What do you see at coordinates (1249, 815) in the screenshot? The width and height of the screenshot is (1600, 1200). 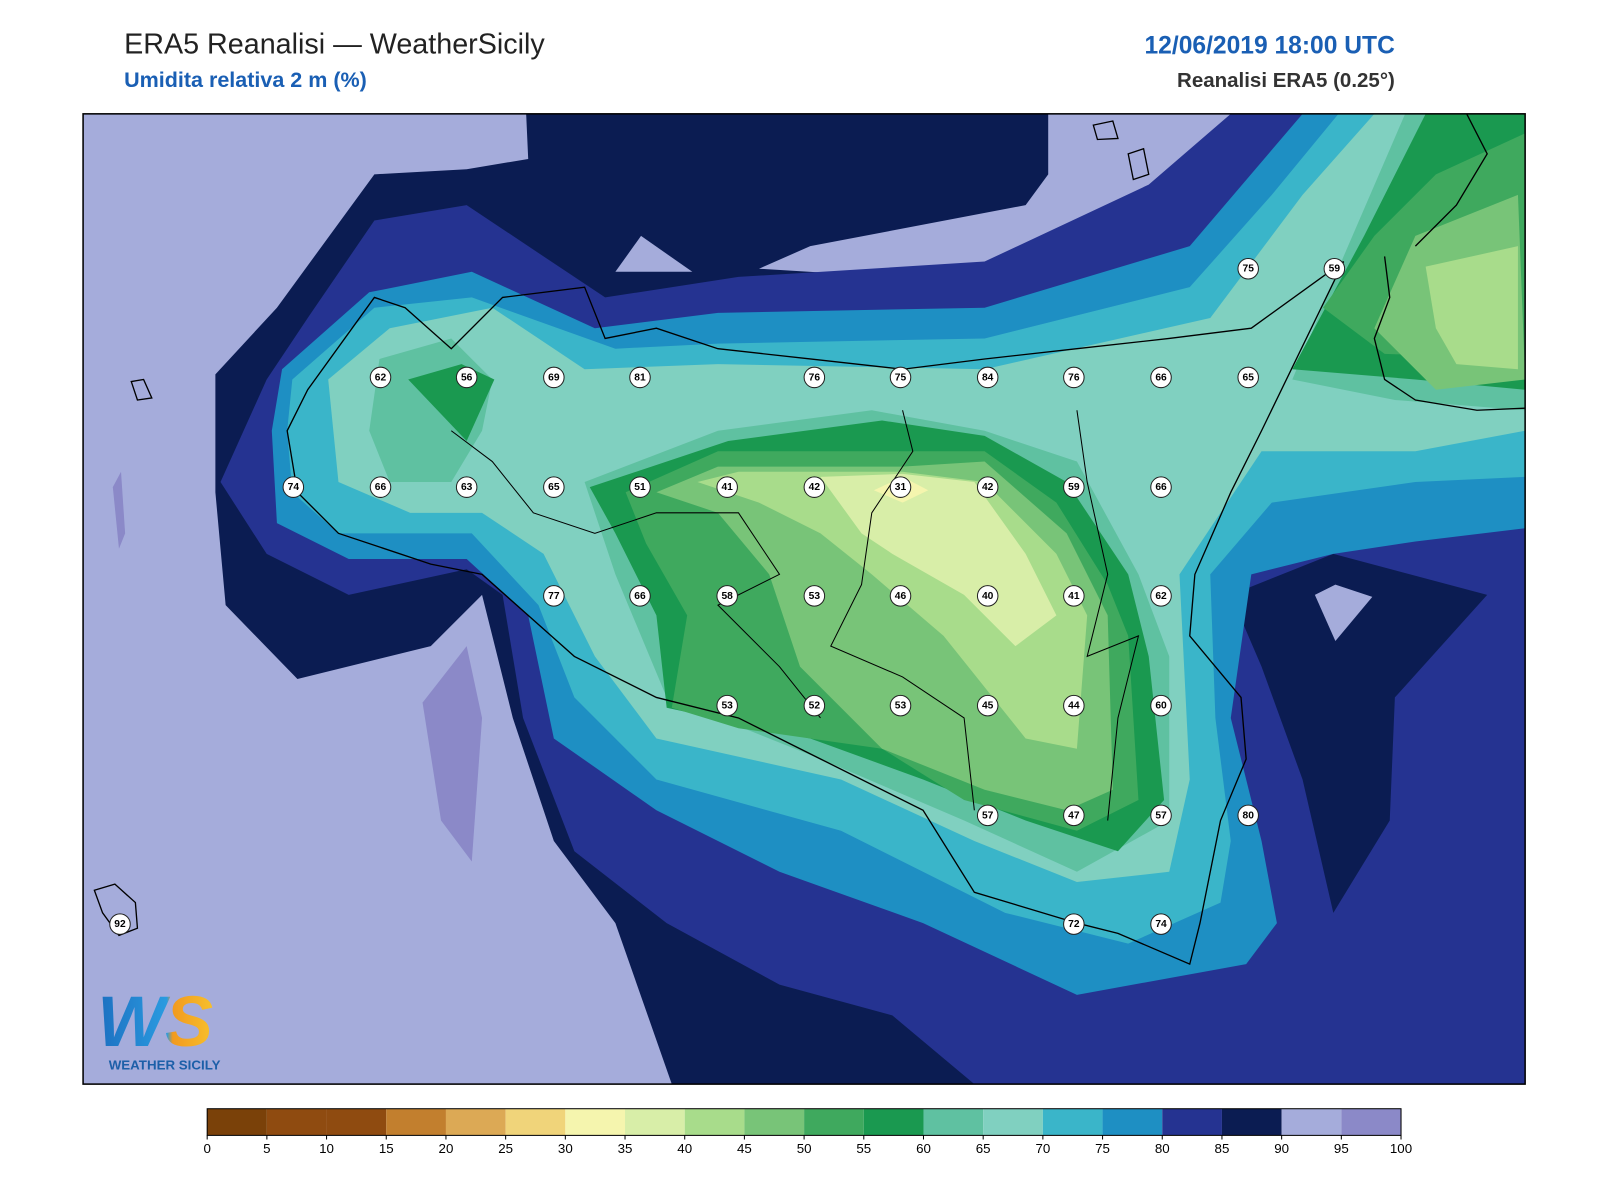 I see `station-value: 80` at bounding box center [1249, 815].